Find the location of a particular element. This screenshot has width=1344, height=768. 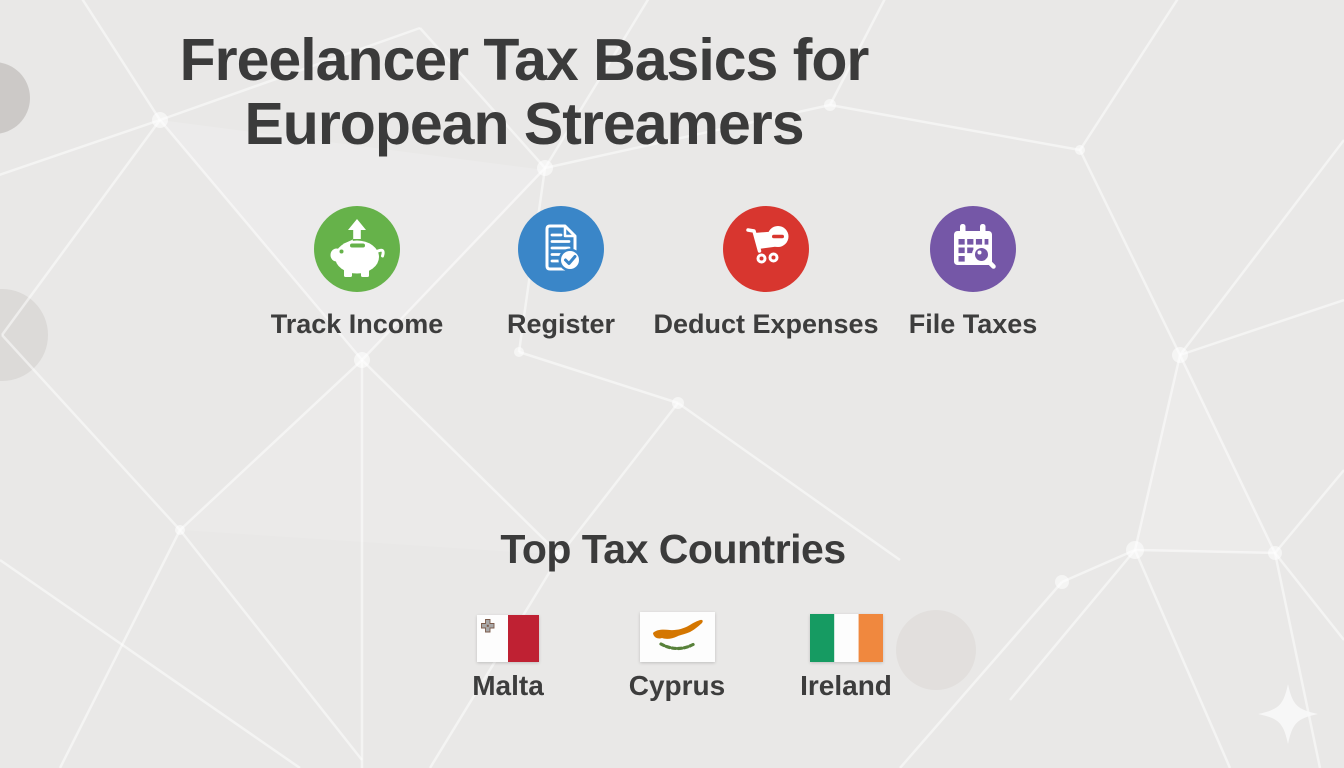

country-name: Cyprus is located at coordinates (677, 685).